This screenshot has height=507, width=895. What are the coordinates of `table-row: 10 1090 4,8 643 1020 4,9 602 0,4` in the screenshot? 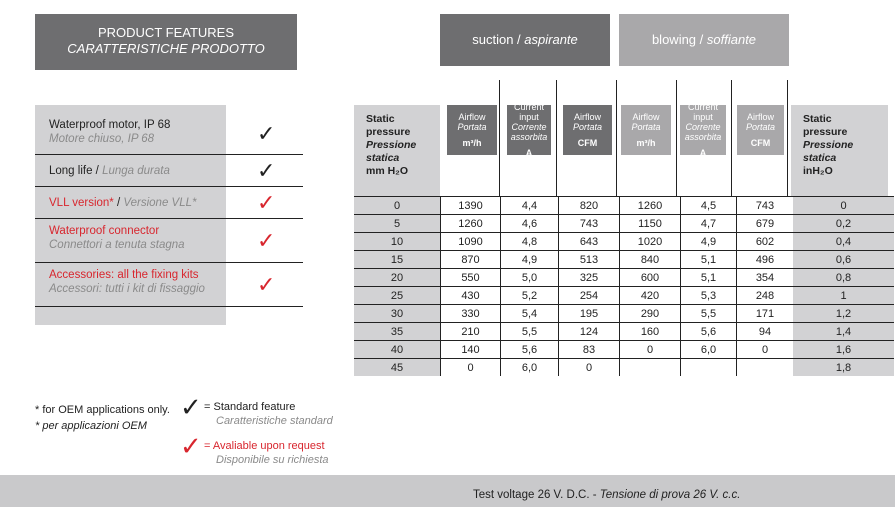 It's located at (624, 241).